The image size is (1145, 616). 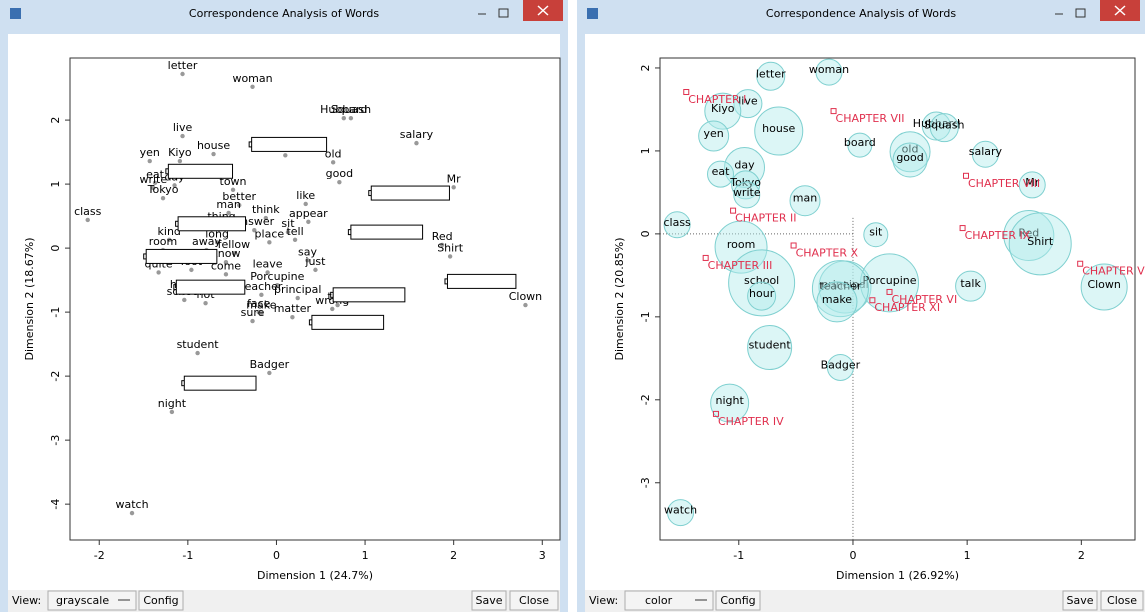 I want to click on point-label: leave, so click(x=268, y=263).